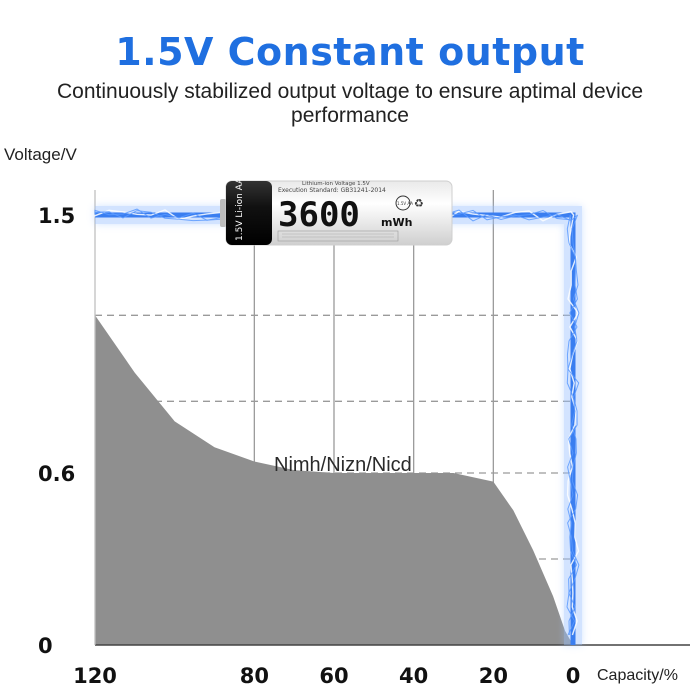 This screenshot has height=700, width=700. I want to click on y-tick-label-1-5: 1.5, so click(56, 216).